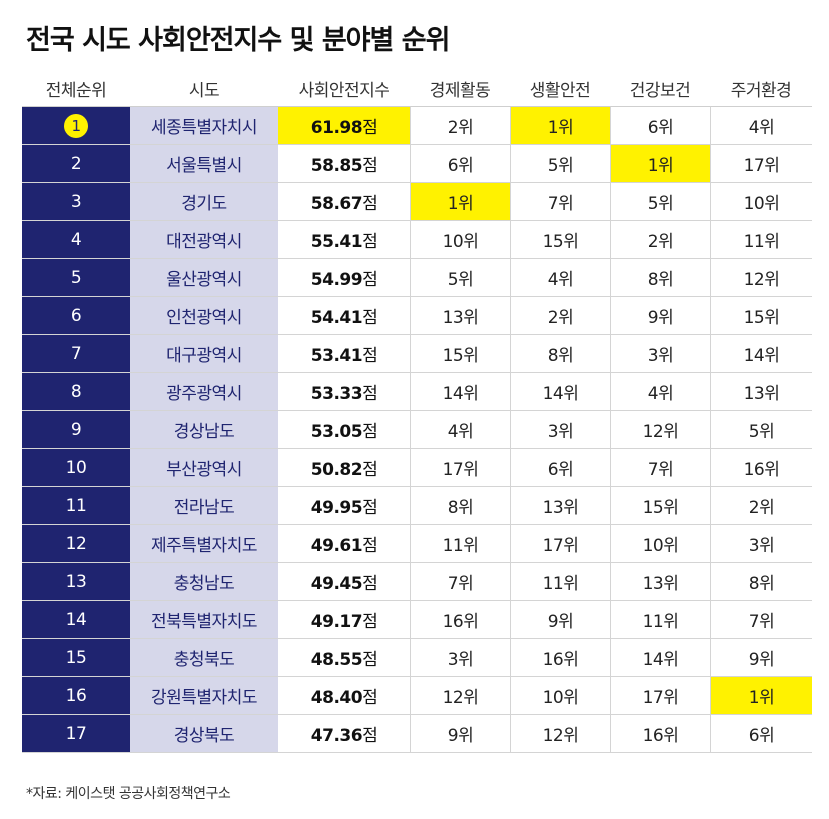 Image resolution: width=829 pixels, height=819 pixels. I want to click on rank-value: 13, so click(76, 581).